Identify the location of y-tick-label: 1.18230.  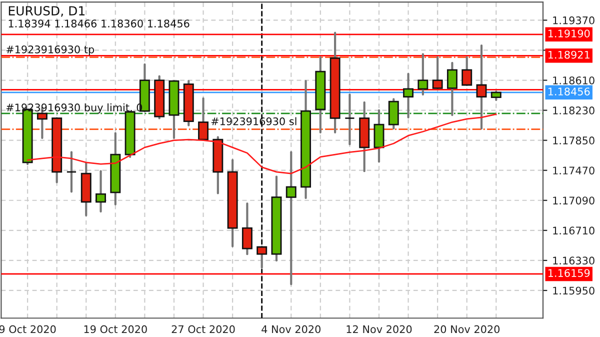
(573, 110).